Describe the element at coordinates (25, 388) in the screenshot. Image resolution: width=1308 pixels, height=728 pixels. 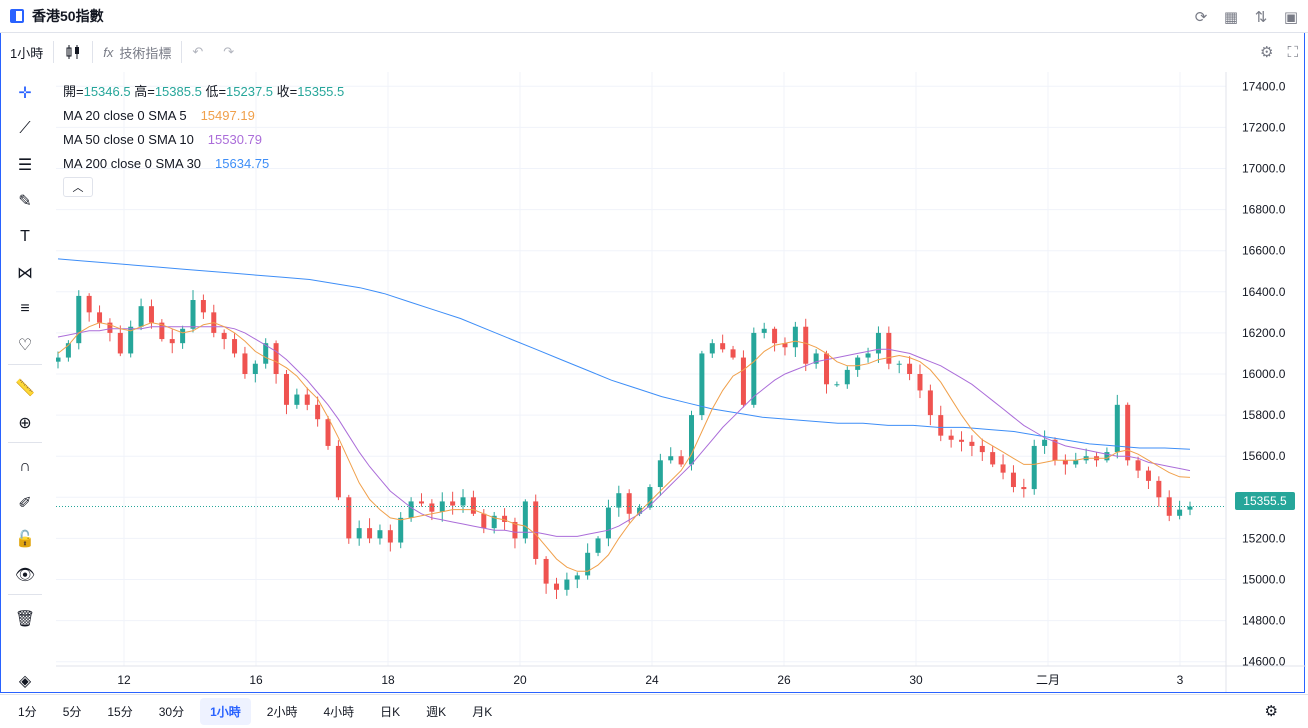
I see `ruler-icon: 📏` at that location.